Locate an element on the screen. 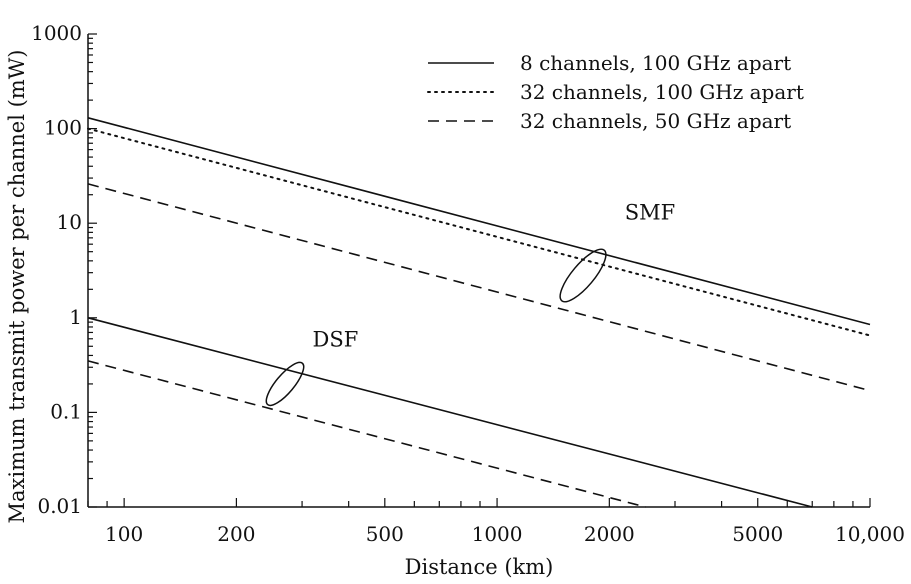 Image resolution: width=911 pixels, height=584 pixels. annotation-label: SMF is located at coordinates (650, 212).